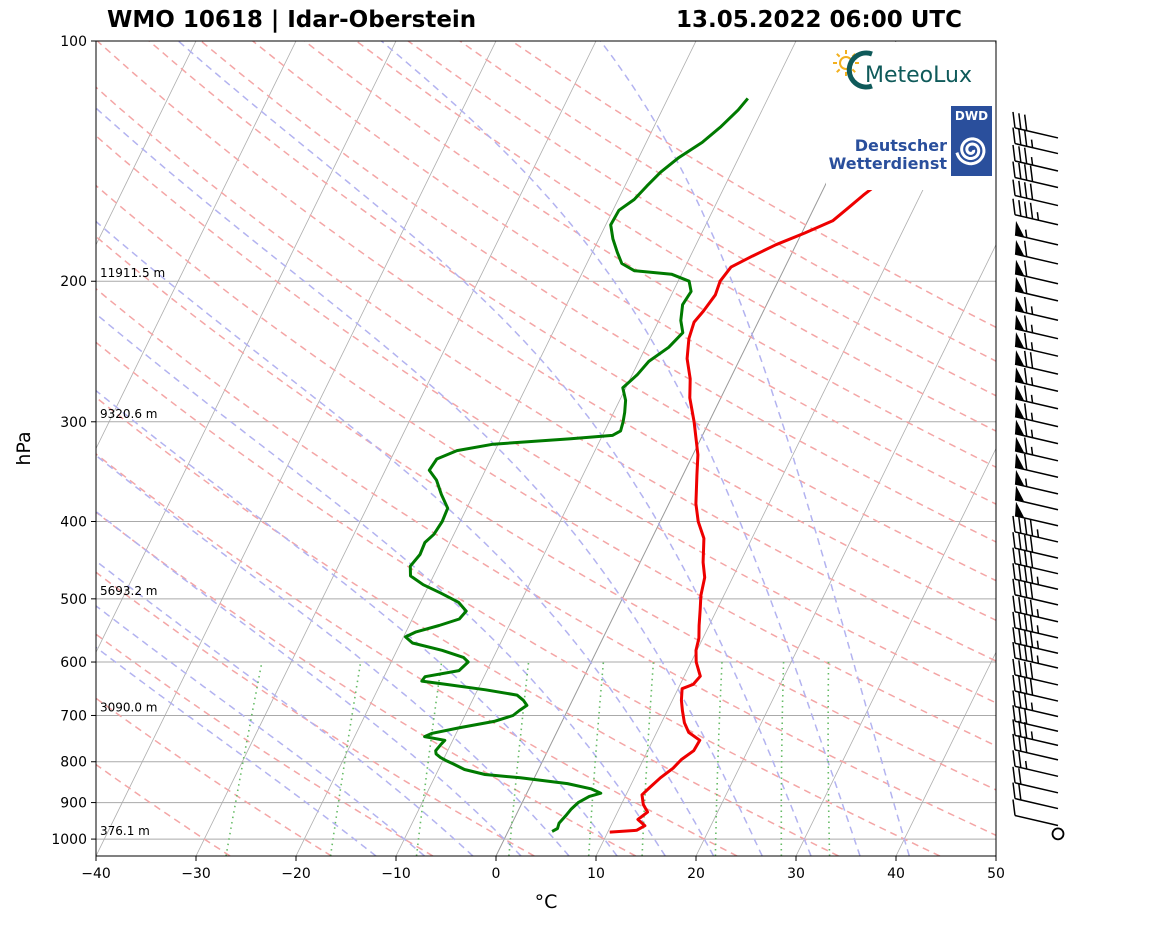 This screenshot has width=1160, height=925. I want to click on y-tick-label: 800, so click(73, 763).